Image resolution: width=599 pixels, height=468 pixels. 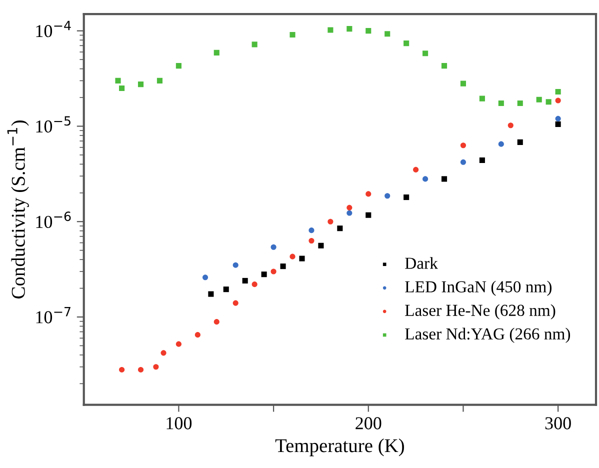 I want to click on x-tick-label: 200, so click(x=369, y=423).